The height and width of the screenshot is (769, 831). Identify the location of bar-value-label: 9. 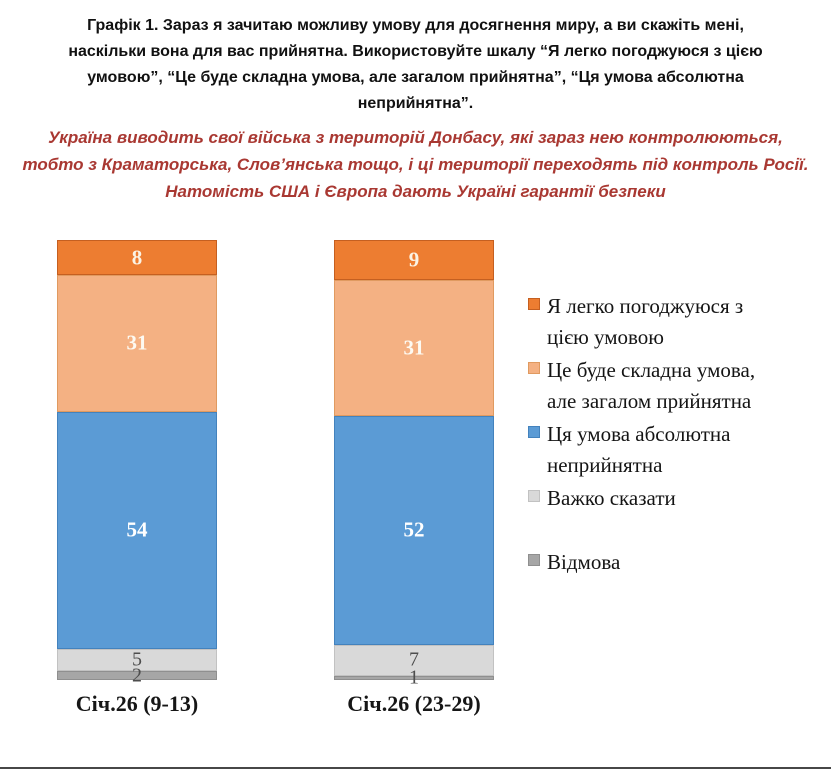
(414, 259).